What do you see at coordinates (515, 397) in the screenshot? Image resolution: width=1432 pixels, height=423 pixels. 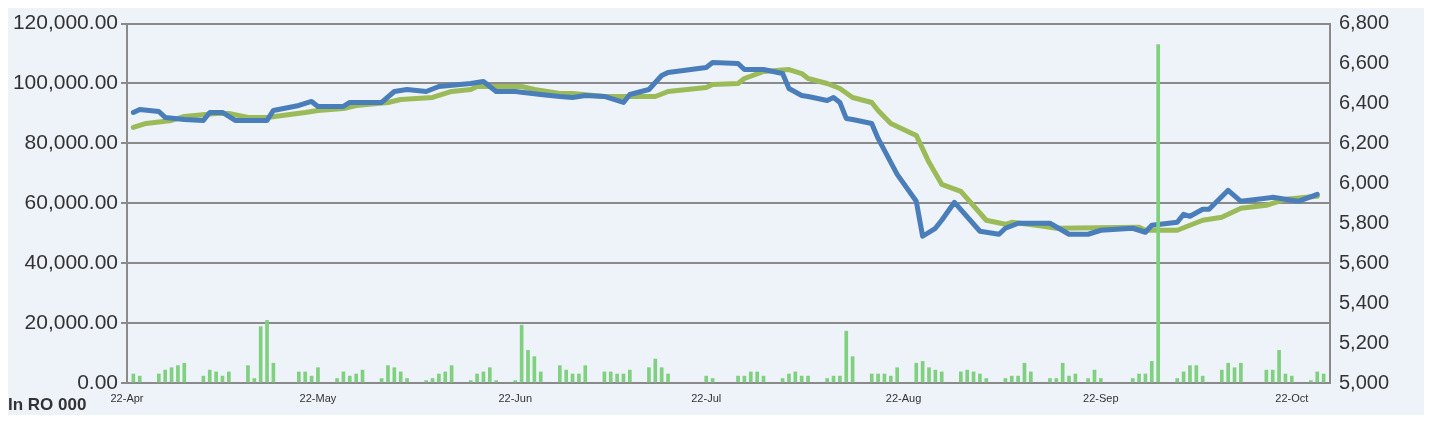 I see `x-tick-label: 22-Jun` at bounding box center [515, 397].